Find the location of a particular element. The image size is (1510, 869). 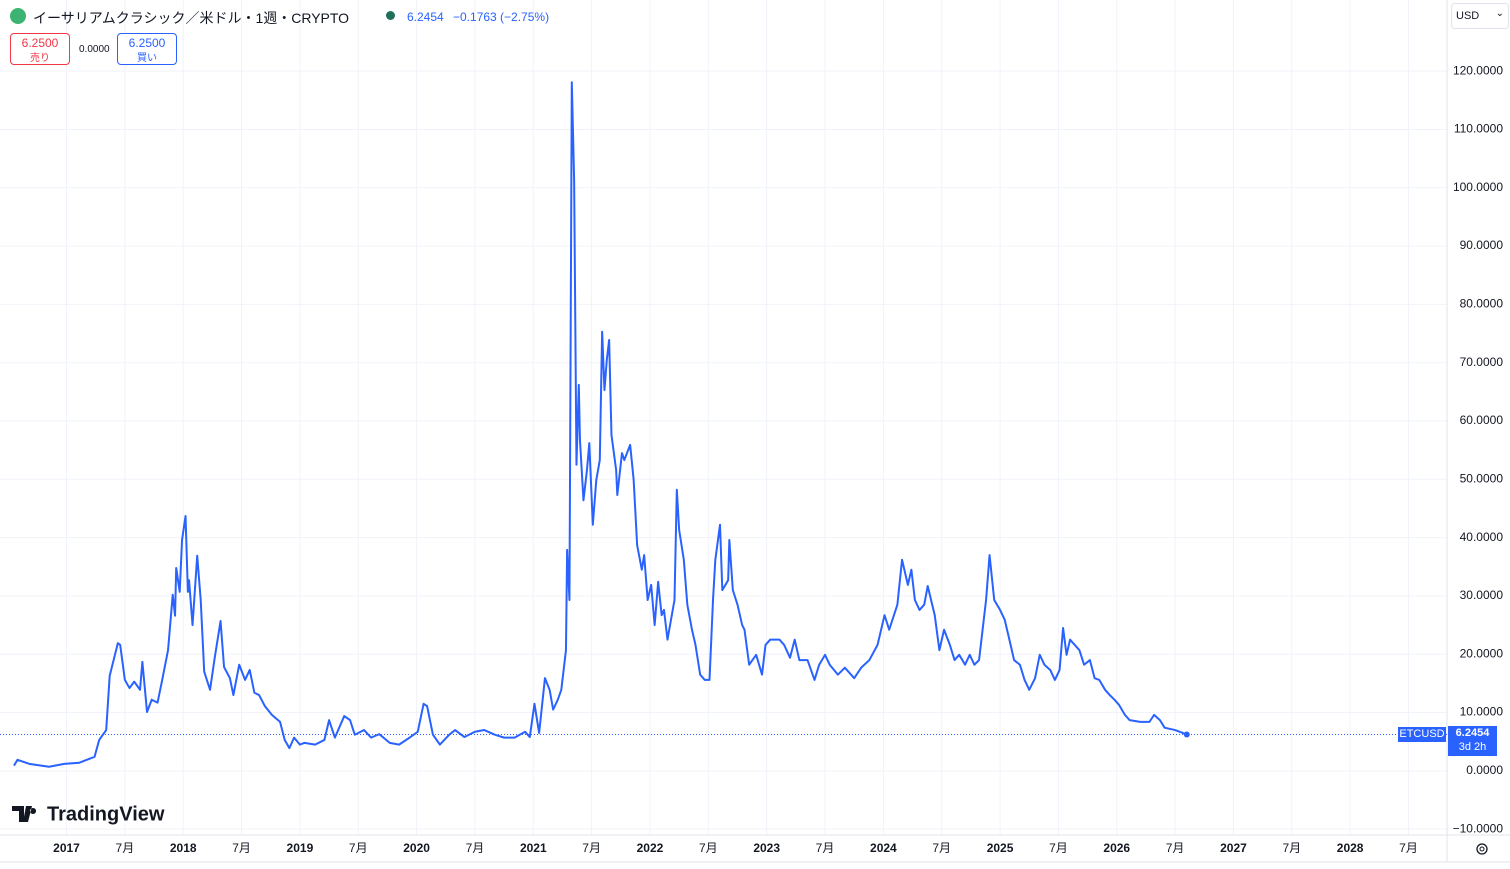

symbol-icon is located at coordinates (18, 16).